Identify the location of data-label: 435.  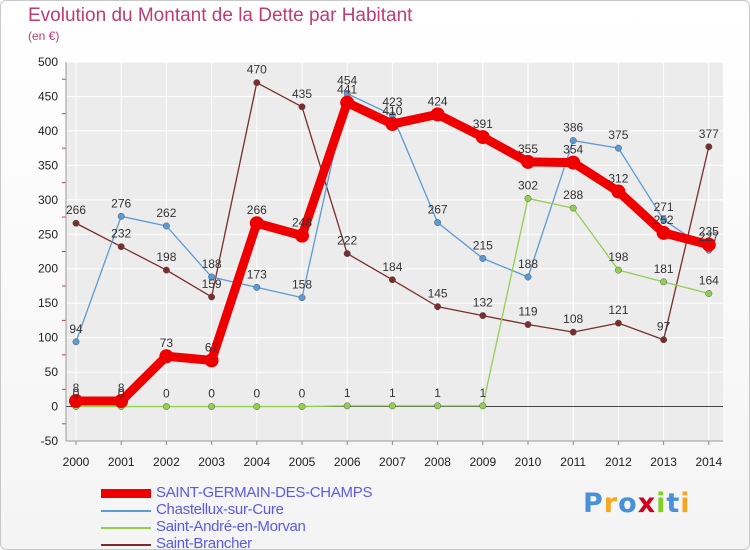
(302, 94).